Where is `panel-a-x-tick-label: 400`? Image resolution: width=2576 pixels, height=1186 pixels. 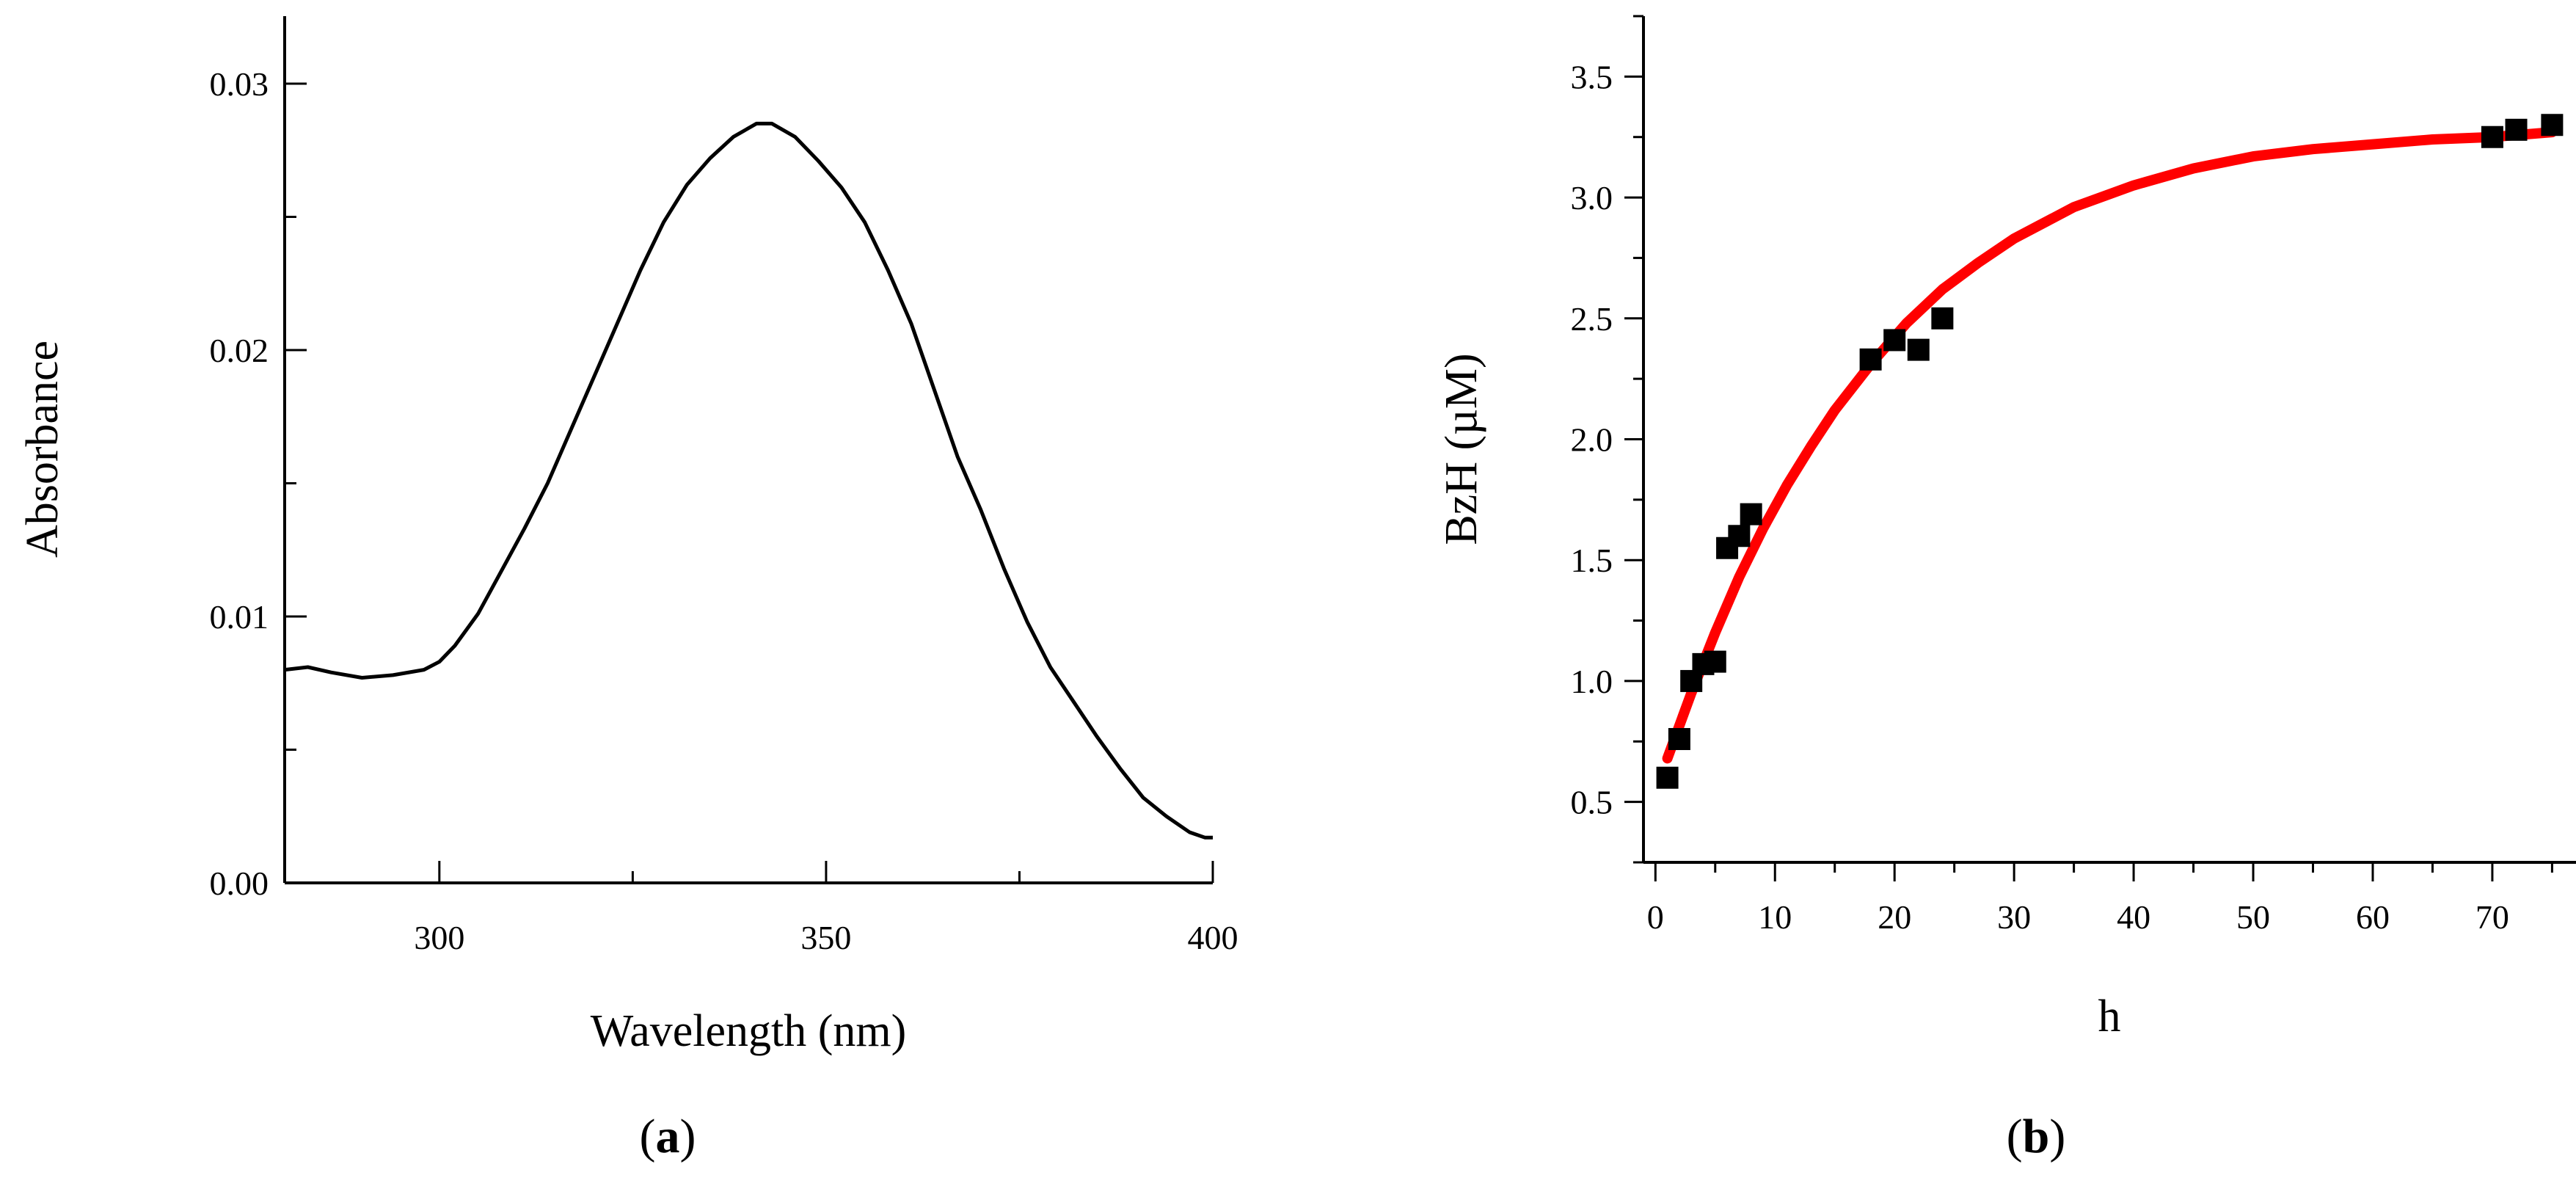
panel-a-x-tick-label: 400 is located at coordinates (1213, 937).